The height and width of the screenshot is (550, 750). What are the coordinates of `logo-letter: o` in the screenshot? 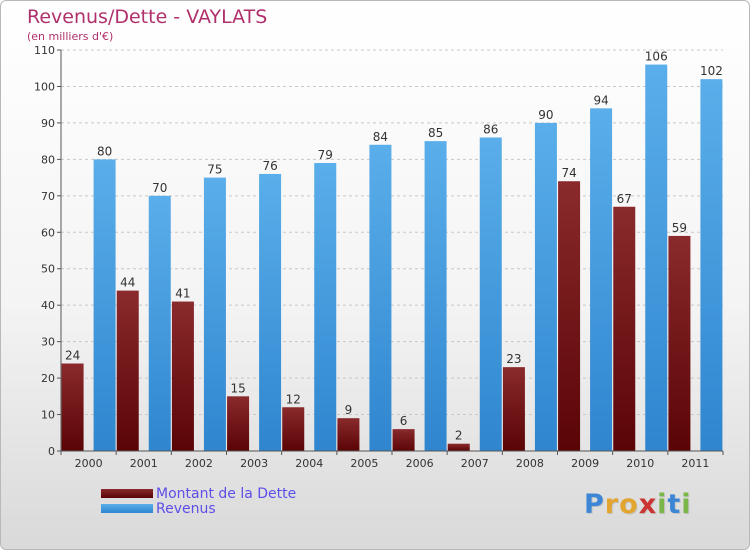 It's located at (629, 504).